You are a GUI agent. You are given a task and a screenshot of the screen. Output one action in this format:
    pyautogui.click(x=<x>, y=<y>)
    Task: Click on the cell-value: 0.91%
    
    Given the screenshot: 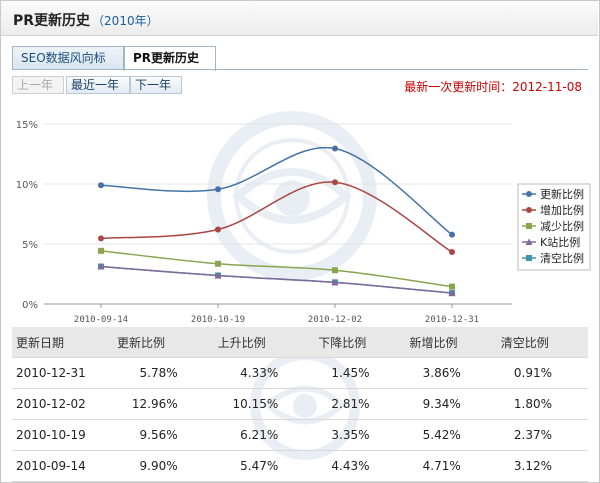 What is the action you would take?
    pyautogui.click(x=542, y=373)
    